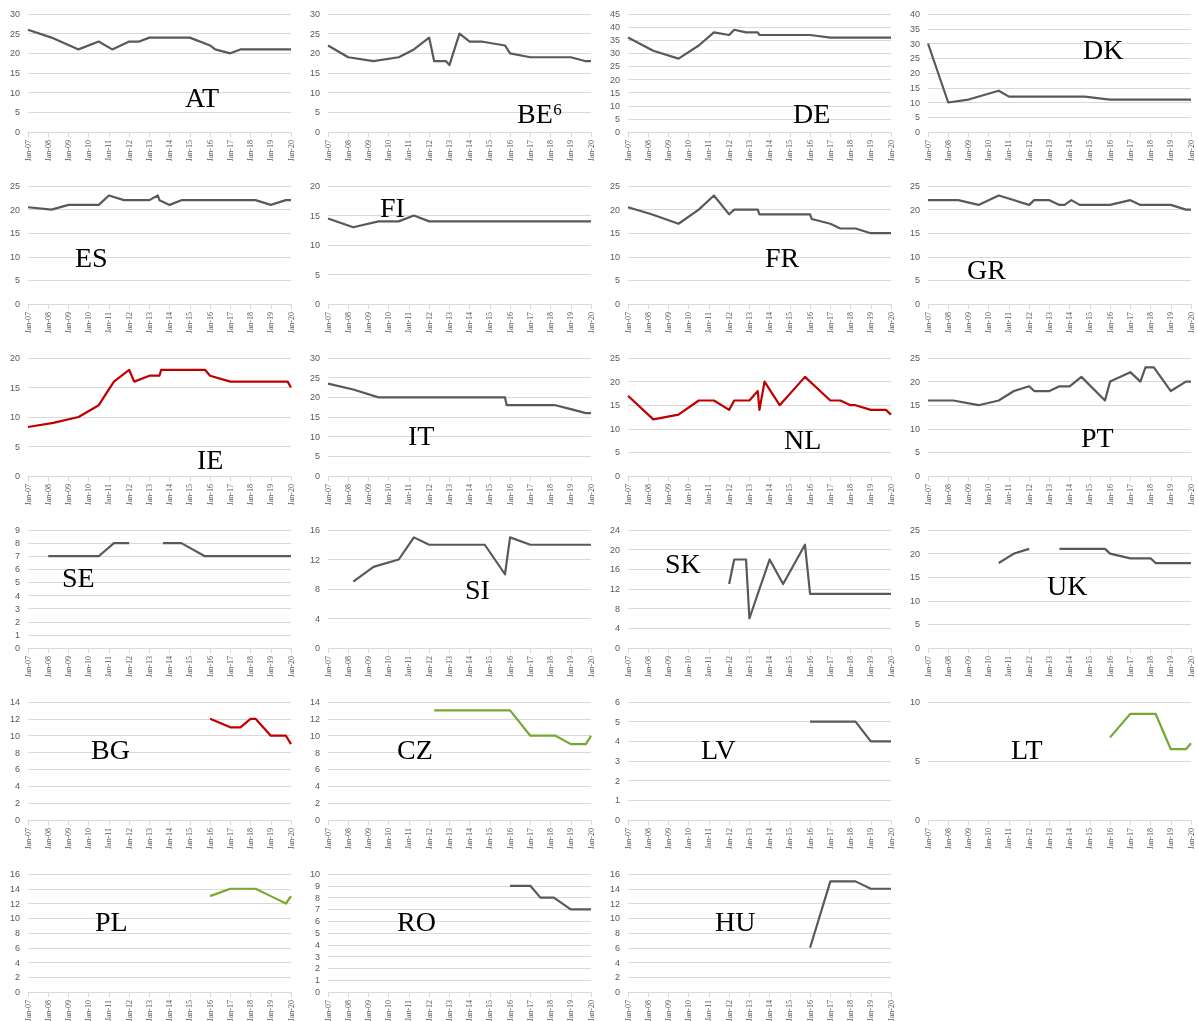  What do you see at coordinates (759, 44) in the screenshot?
I see `line-series` at bounding box center [759, 44].